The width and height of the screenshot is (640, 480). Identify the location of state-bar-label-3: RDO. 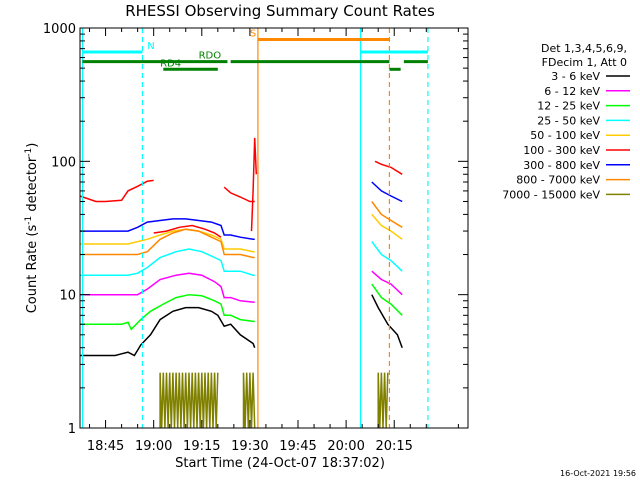
(210, 56).